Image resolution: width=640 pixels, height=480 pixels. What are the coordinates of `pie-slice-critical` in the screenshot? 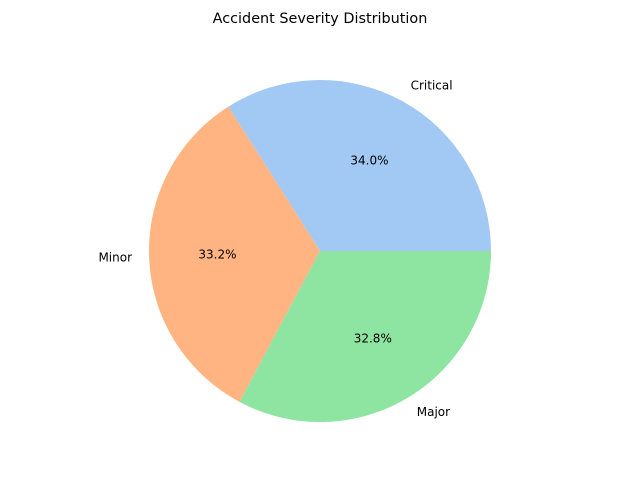 It's located at (360, 165).